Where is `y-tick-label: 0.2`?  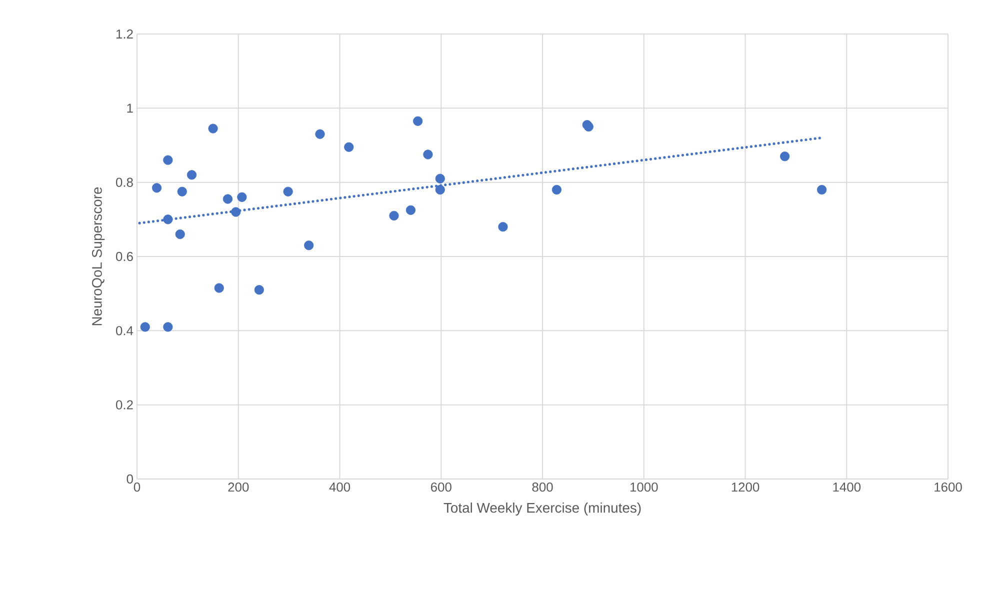
y-tick-label: 0.2 is located at coordinates (124, 405).